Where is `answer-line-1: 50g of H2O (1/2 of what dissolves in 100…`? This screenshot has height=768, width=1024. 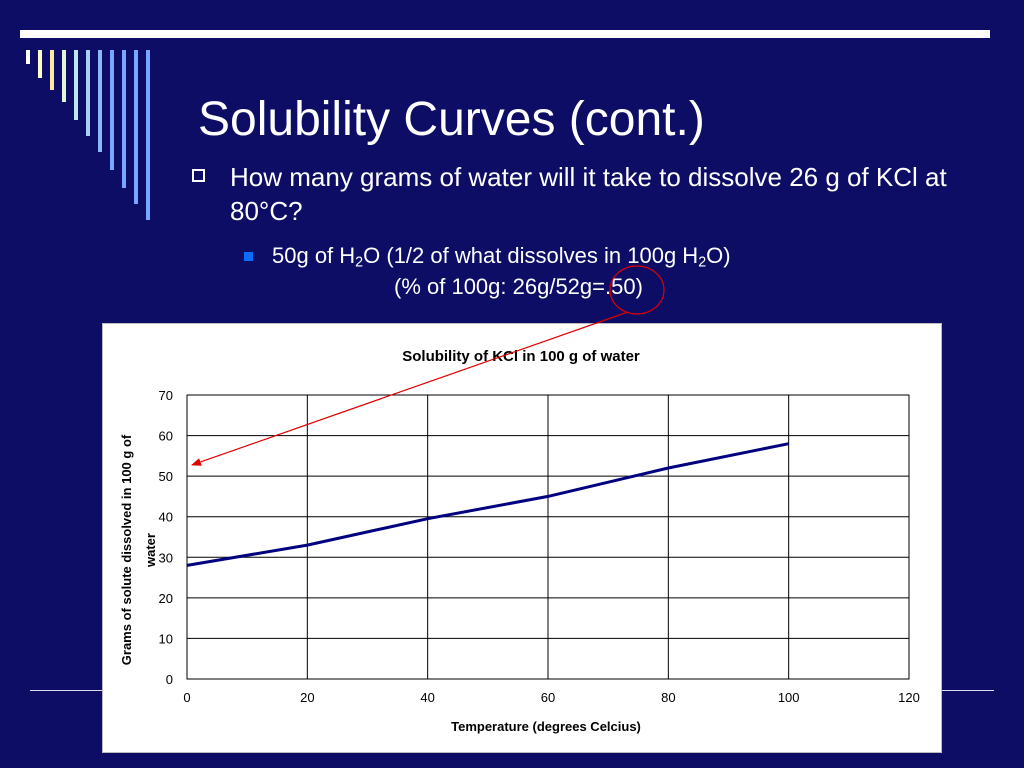
answer-line-1: 50g of H2O (1/2 of what dissolves in 100… is located at coordinates (628, 255).